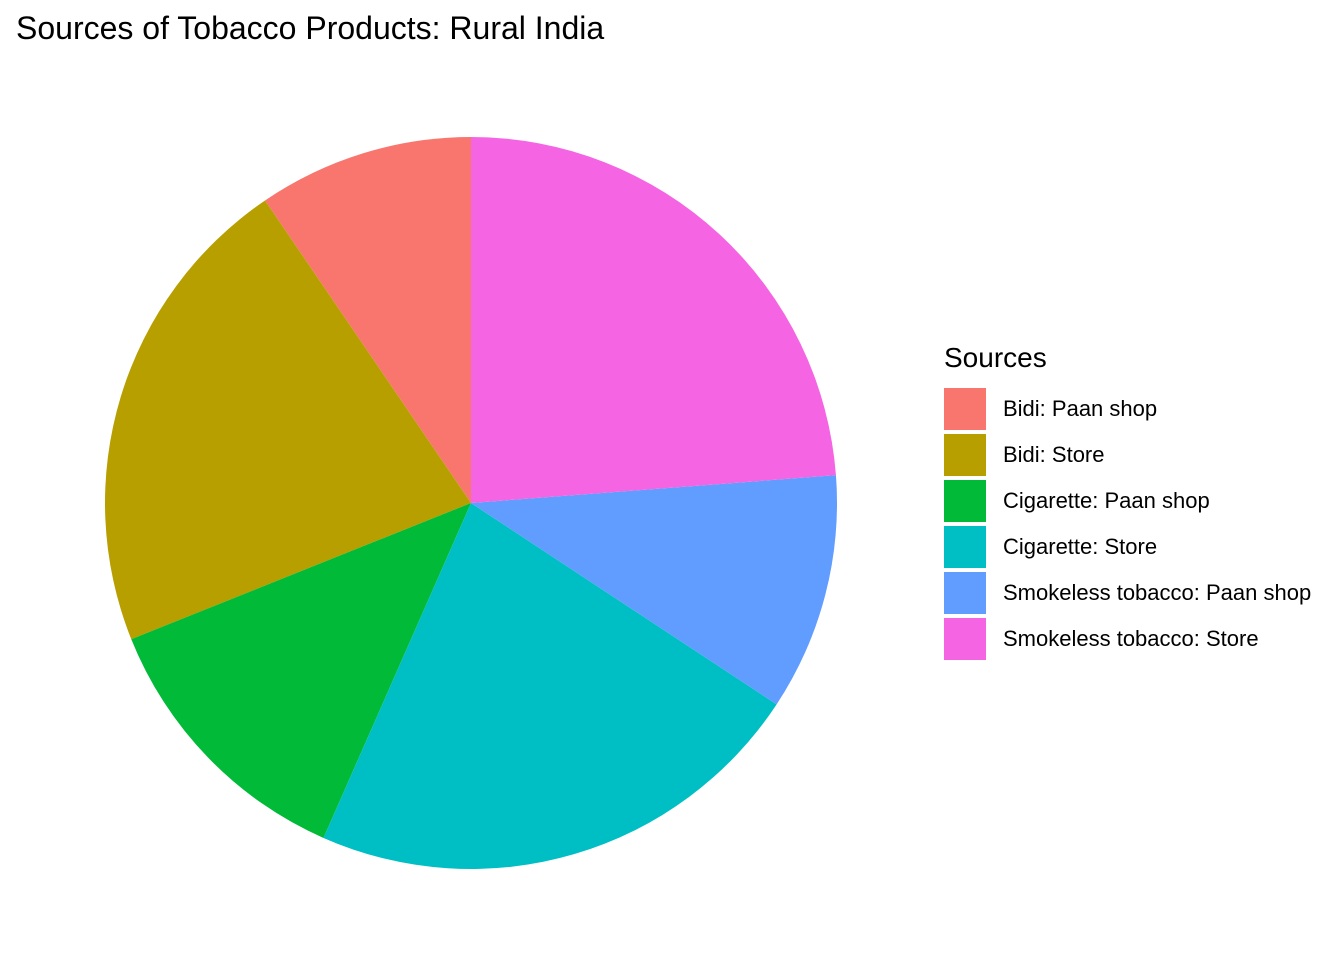 The height and width of the screenshot is (960, 1344). Describe the element at coordinates (1131, 638) in the screenshot. I see `legend-label: Smokeless tobacco: Store` at that location.